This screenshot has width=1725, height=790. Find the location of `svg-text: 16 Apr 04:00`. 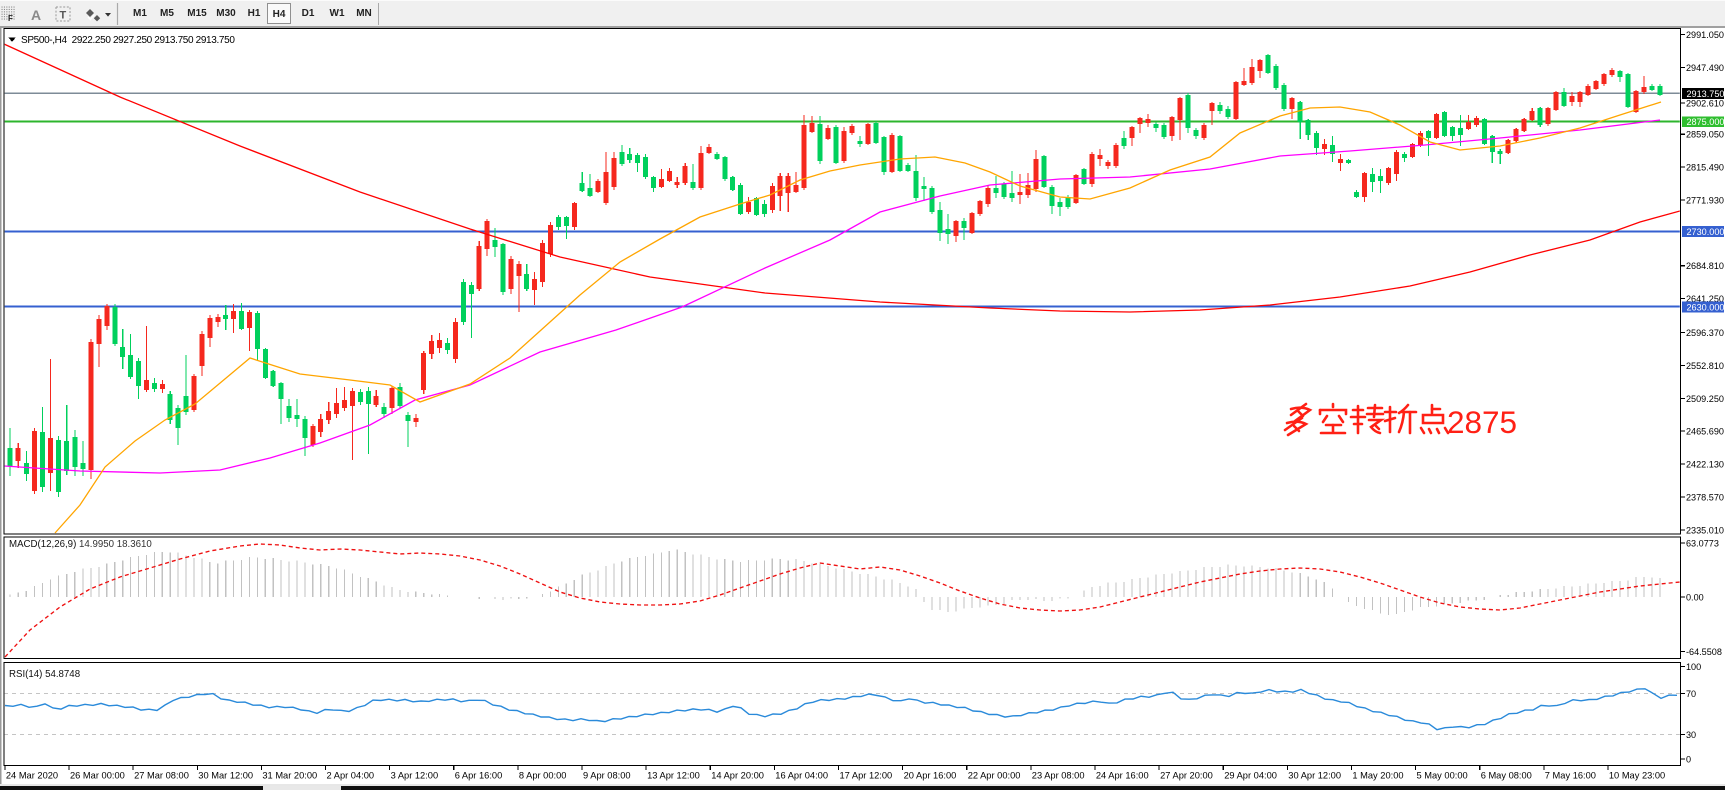

svg-text: 16 Apr 04:00 is located at coordinates (801, 776).